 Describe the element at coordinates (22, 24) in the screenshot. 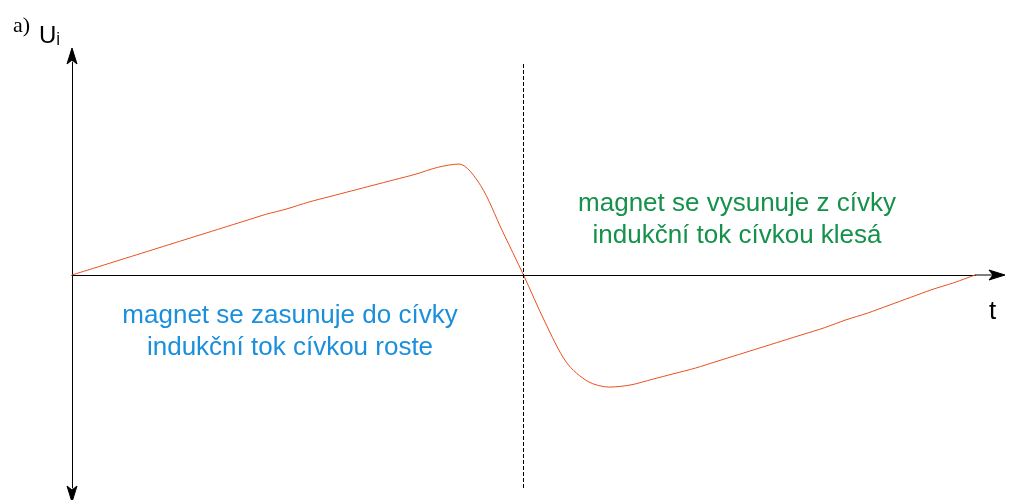

I see `chart-title: a)` at that location.